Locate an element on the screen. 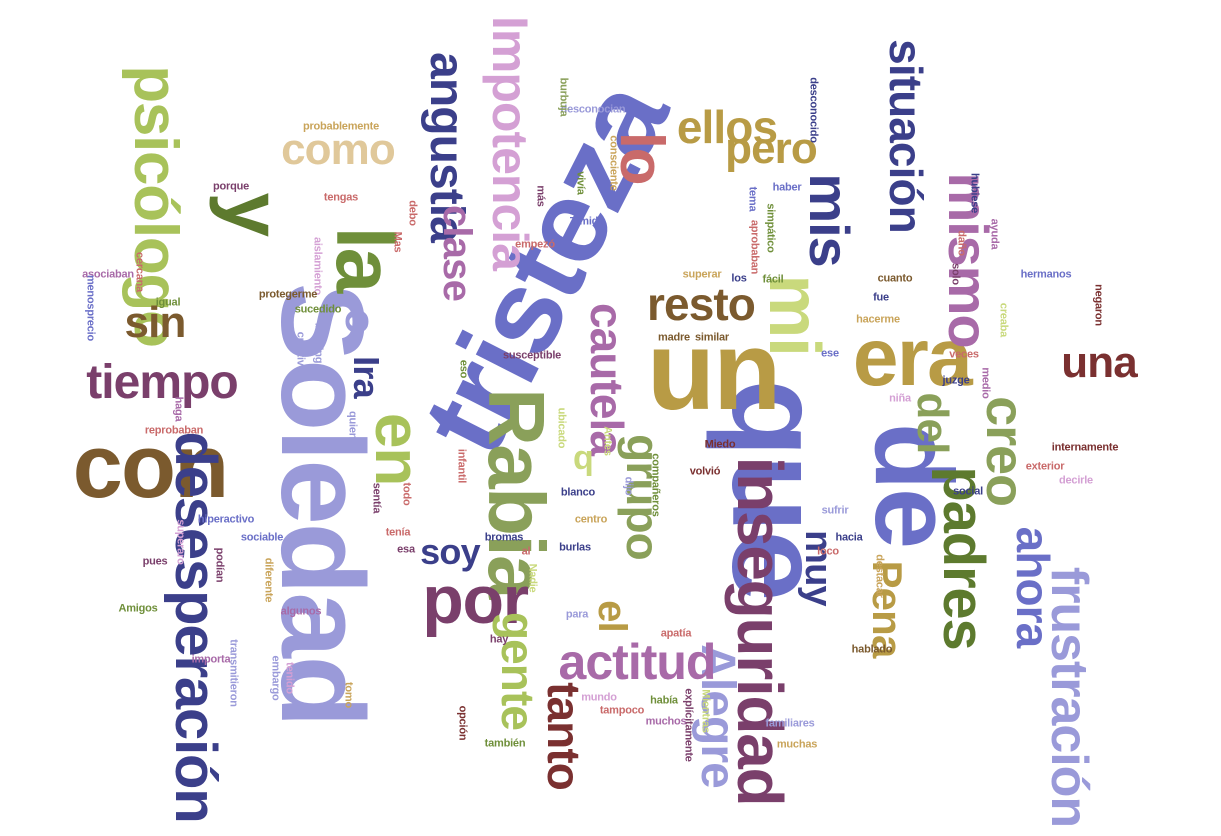 This screenshot has width=1221, height=836. word-tengas: tengas is located at coordinates (341, 197).